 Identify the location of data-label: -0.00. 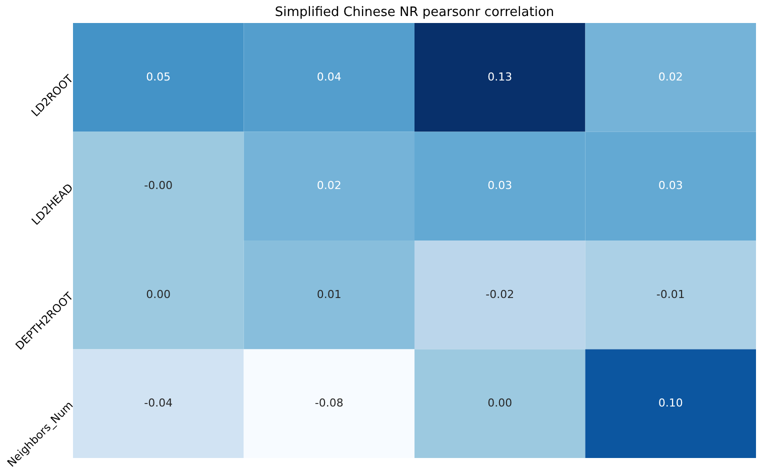
(158, 185).